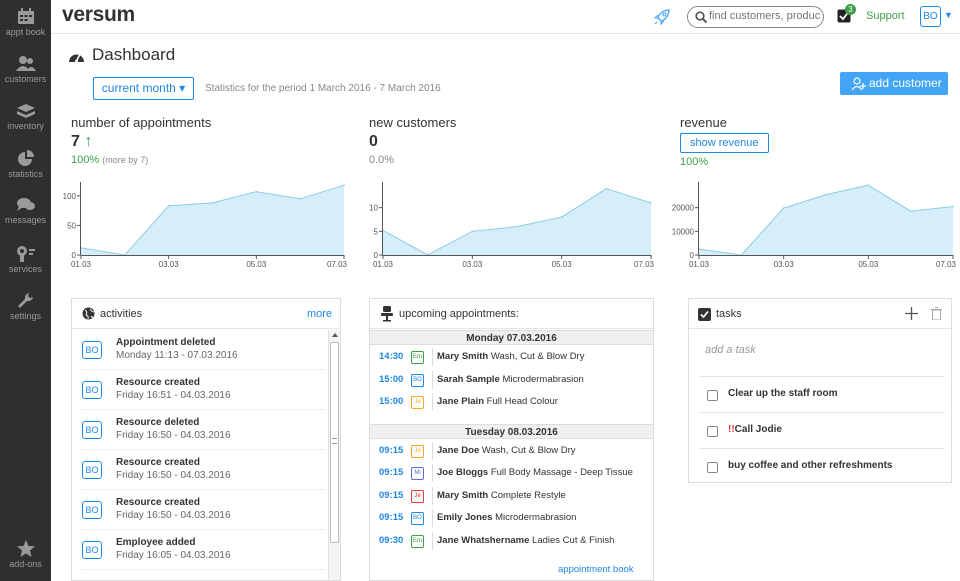 Image resolution: width=960 pixels, height=581 pixels. I want to click on appointment-day-header: Tuesday 08.03.2016, so click(511, 431).